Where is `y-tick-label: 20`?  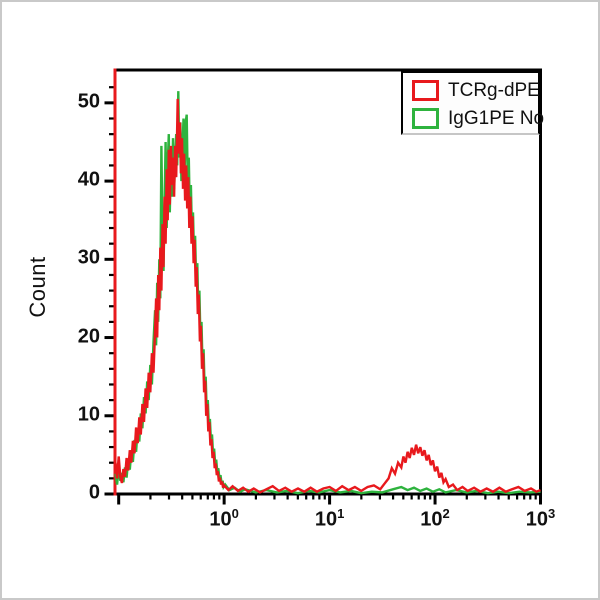
y-tick-label: 20 is located at coordinates (88, 336).